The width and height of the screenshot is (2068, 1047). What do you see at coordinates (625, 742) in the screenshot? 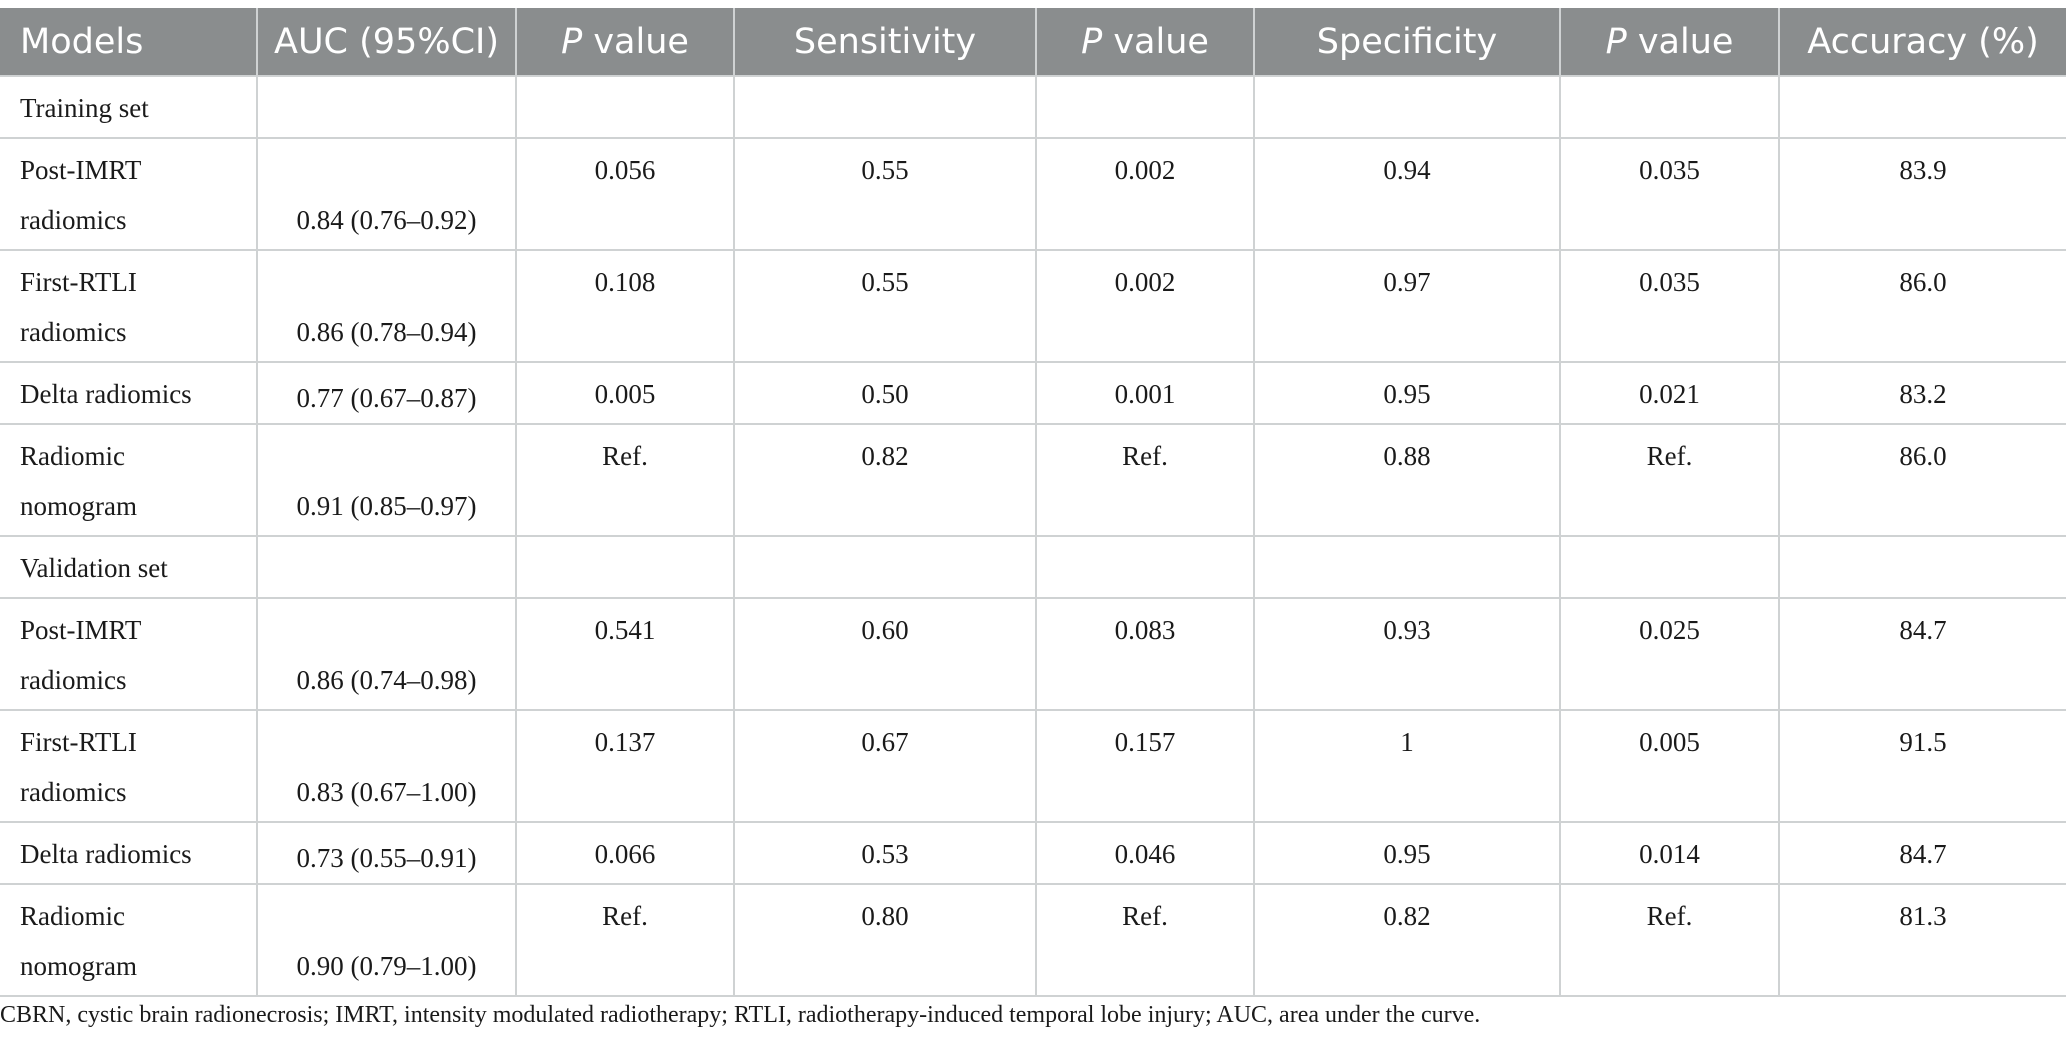
I see `p-value-auc-value: 0.137` at bounding box center [625, 742].